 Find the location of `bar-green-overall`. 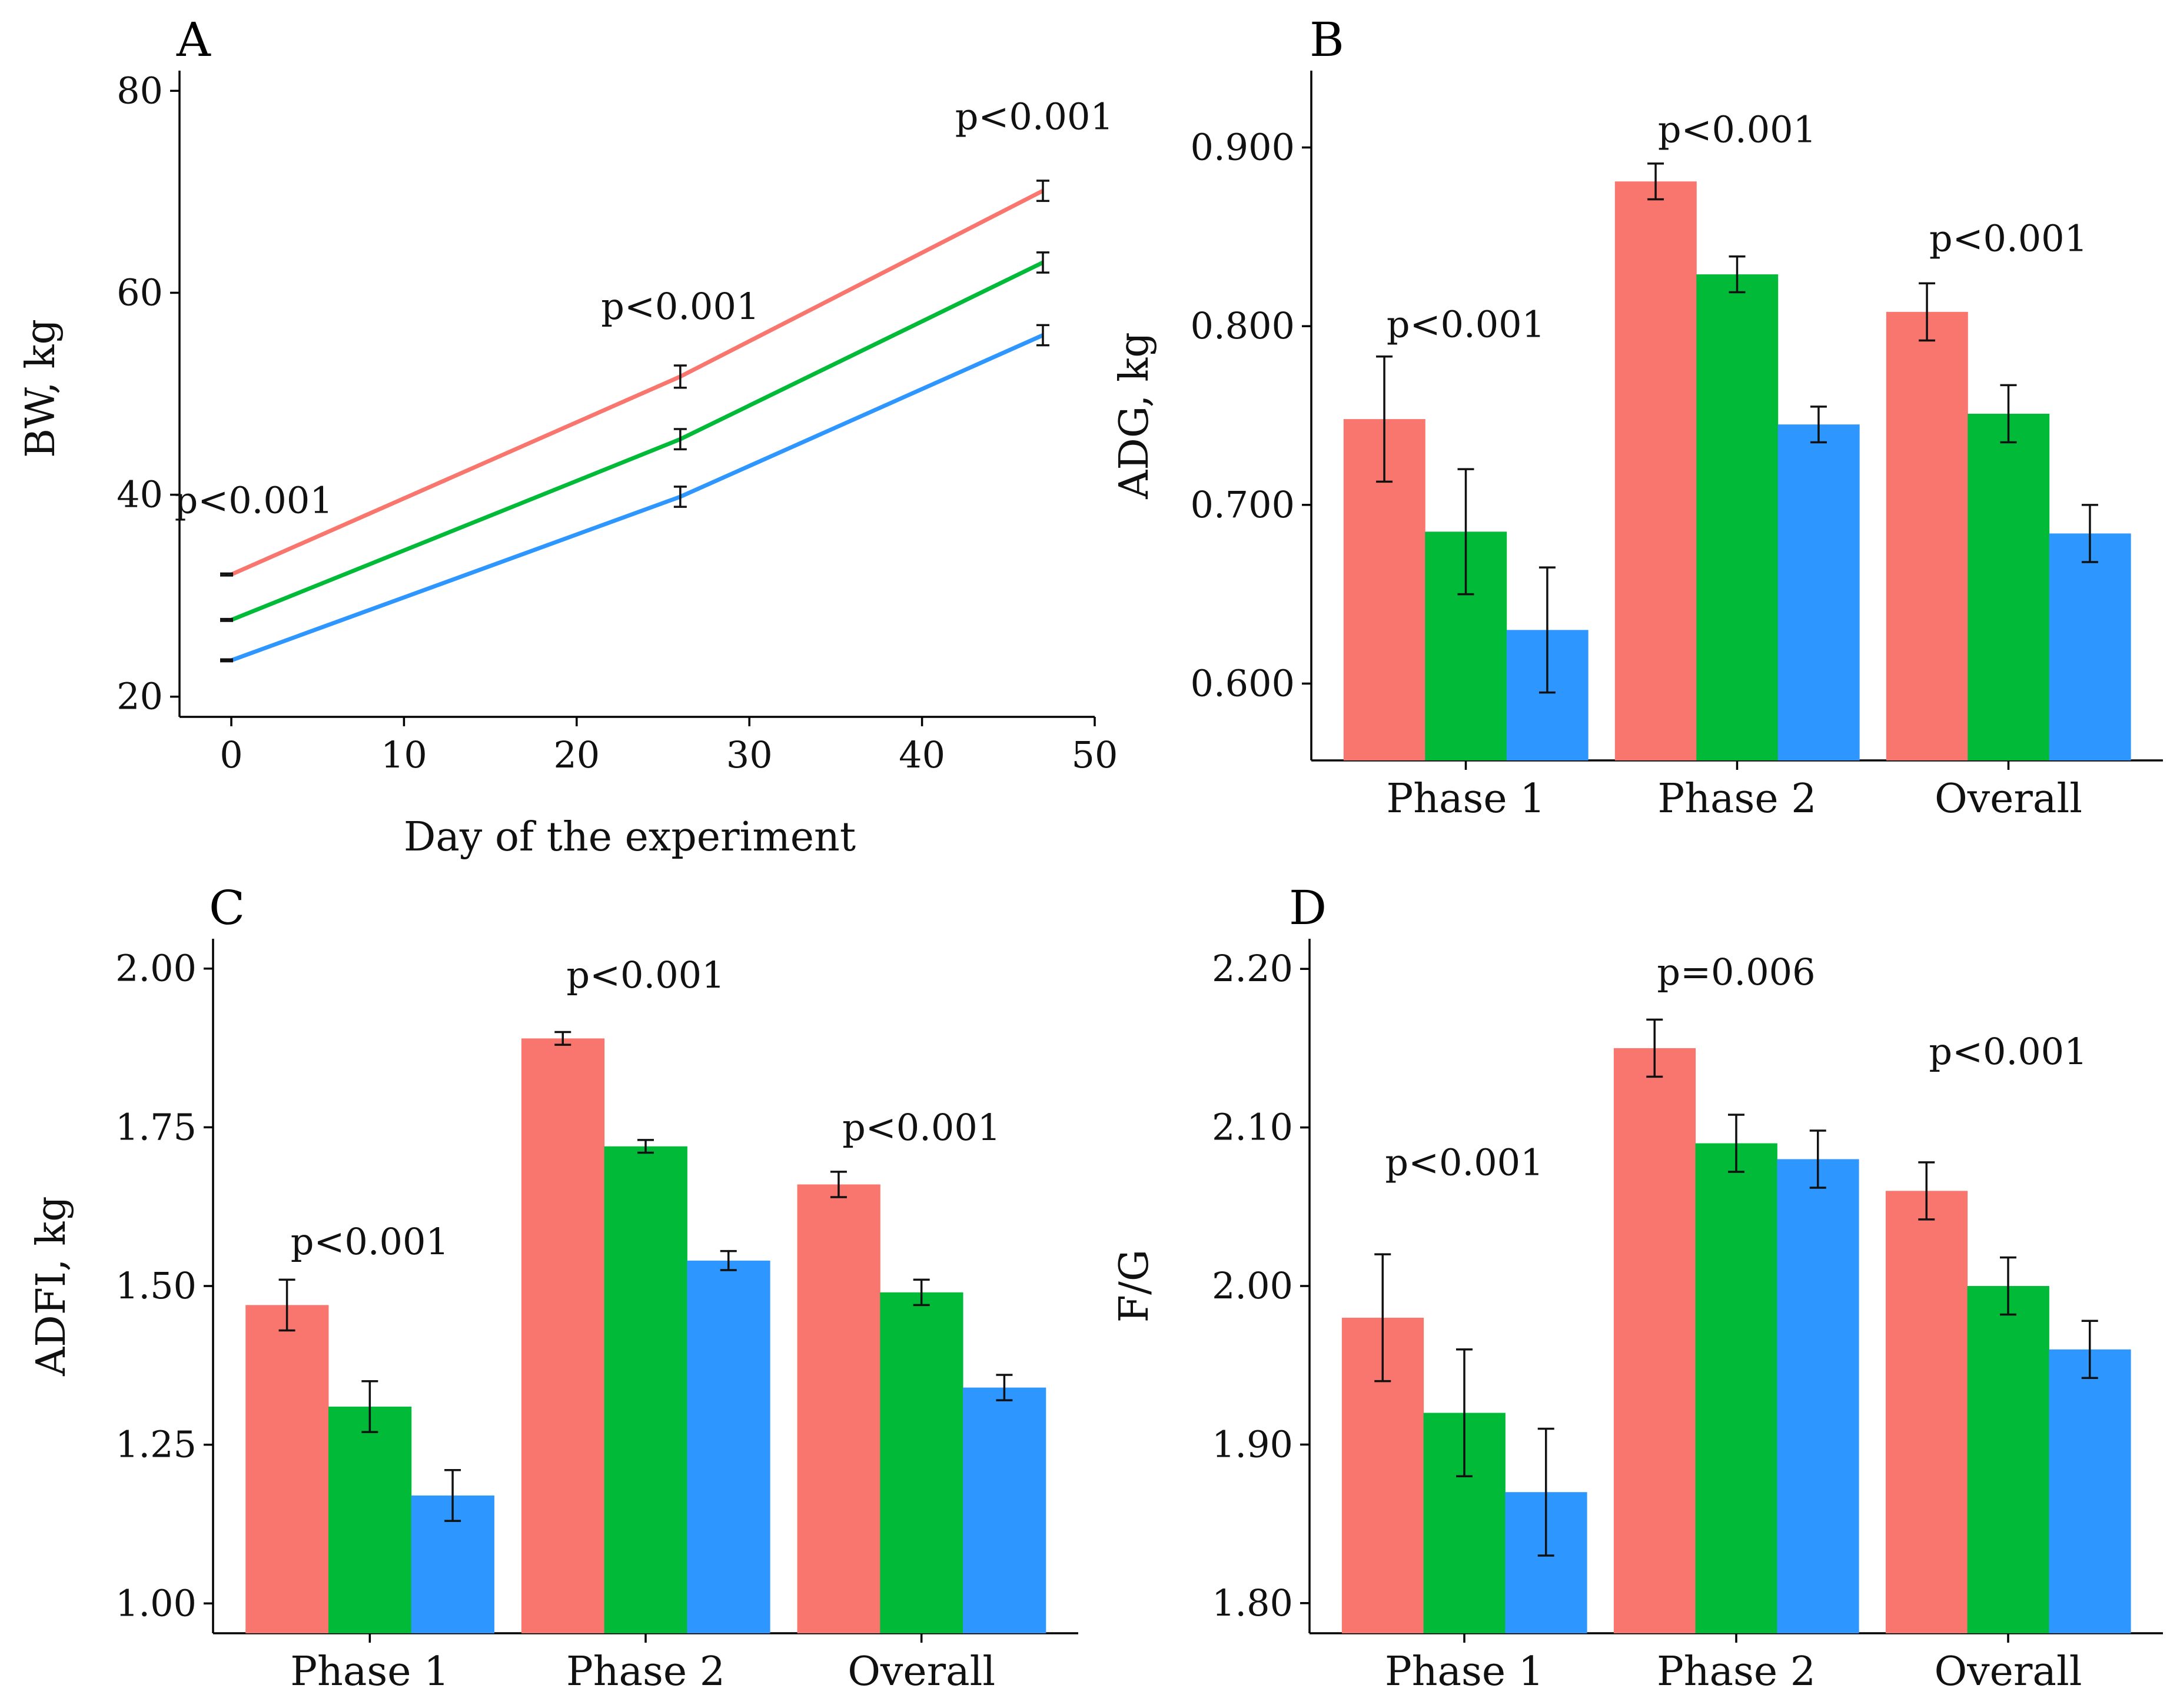

bar-green-overall is located at coordinates (2009, 586).